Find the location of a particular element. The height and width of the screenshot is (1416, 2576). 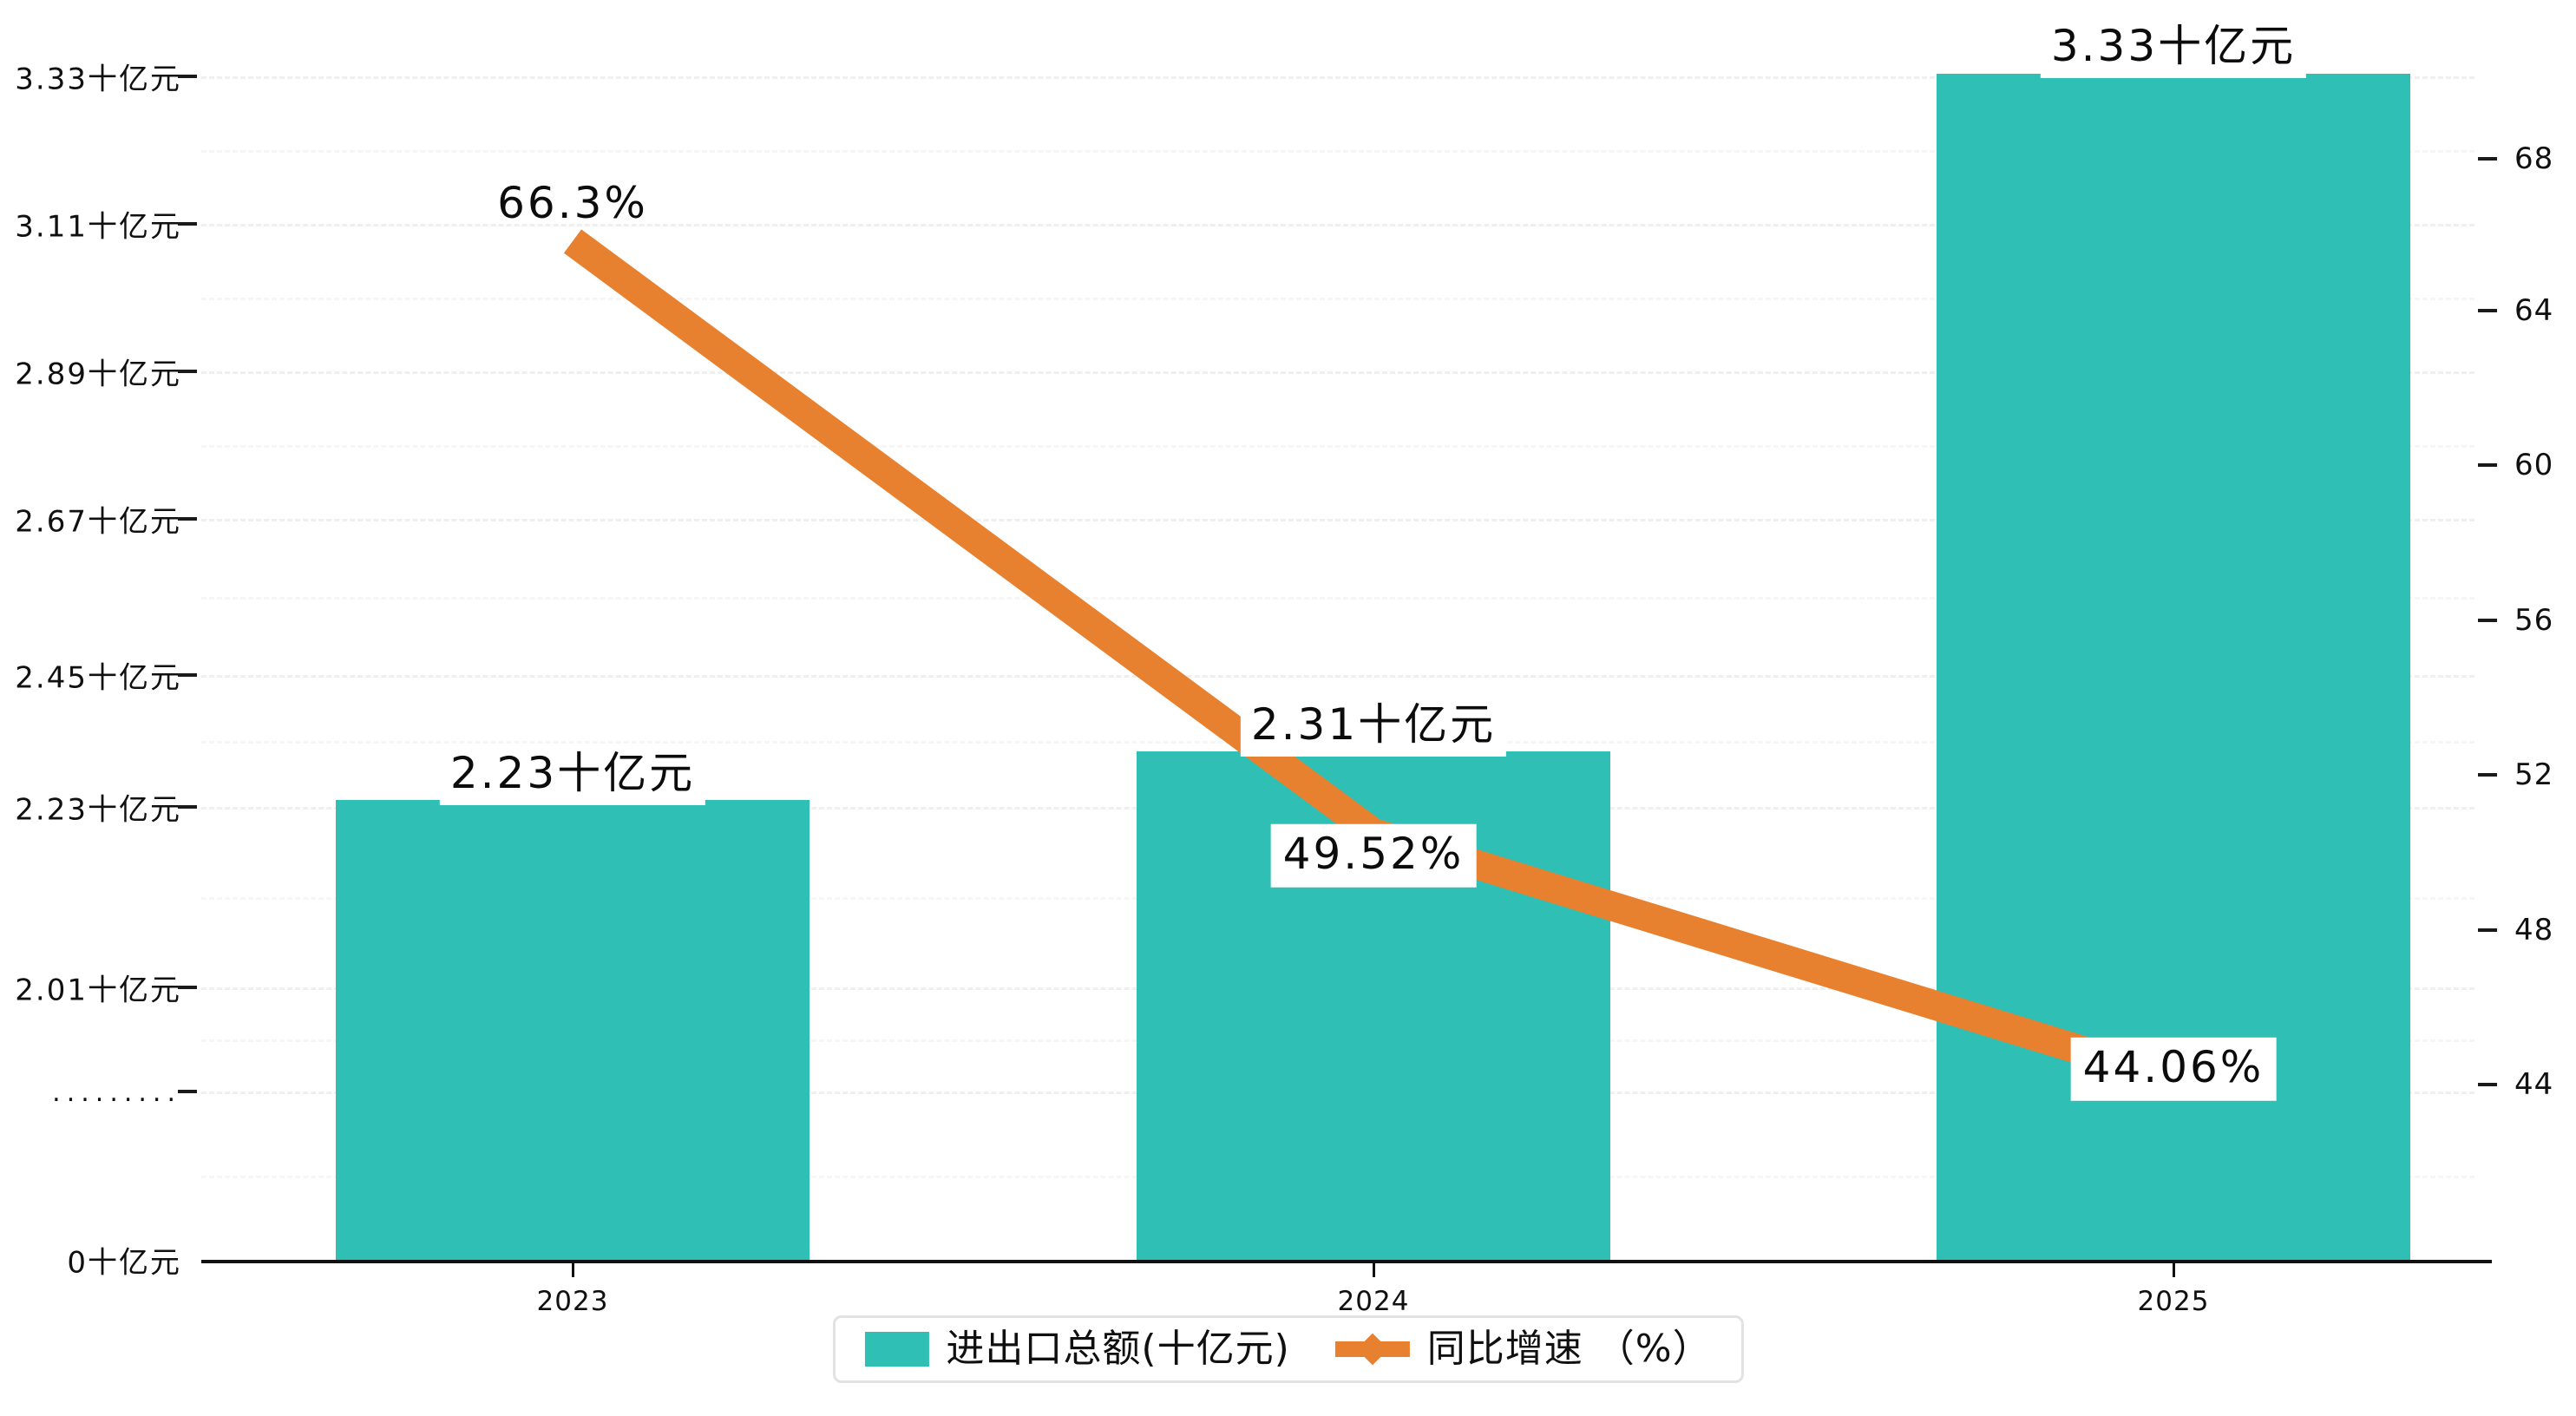

legend-diamond-marker-icon is located at coordinates (1372, 1349).